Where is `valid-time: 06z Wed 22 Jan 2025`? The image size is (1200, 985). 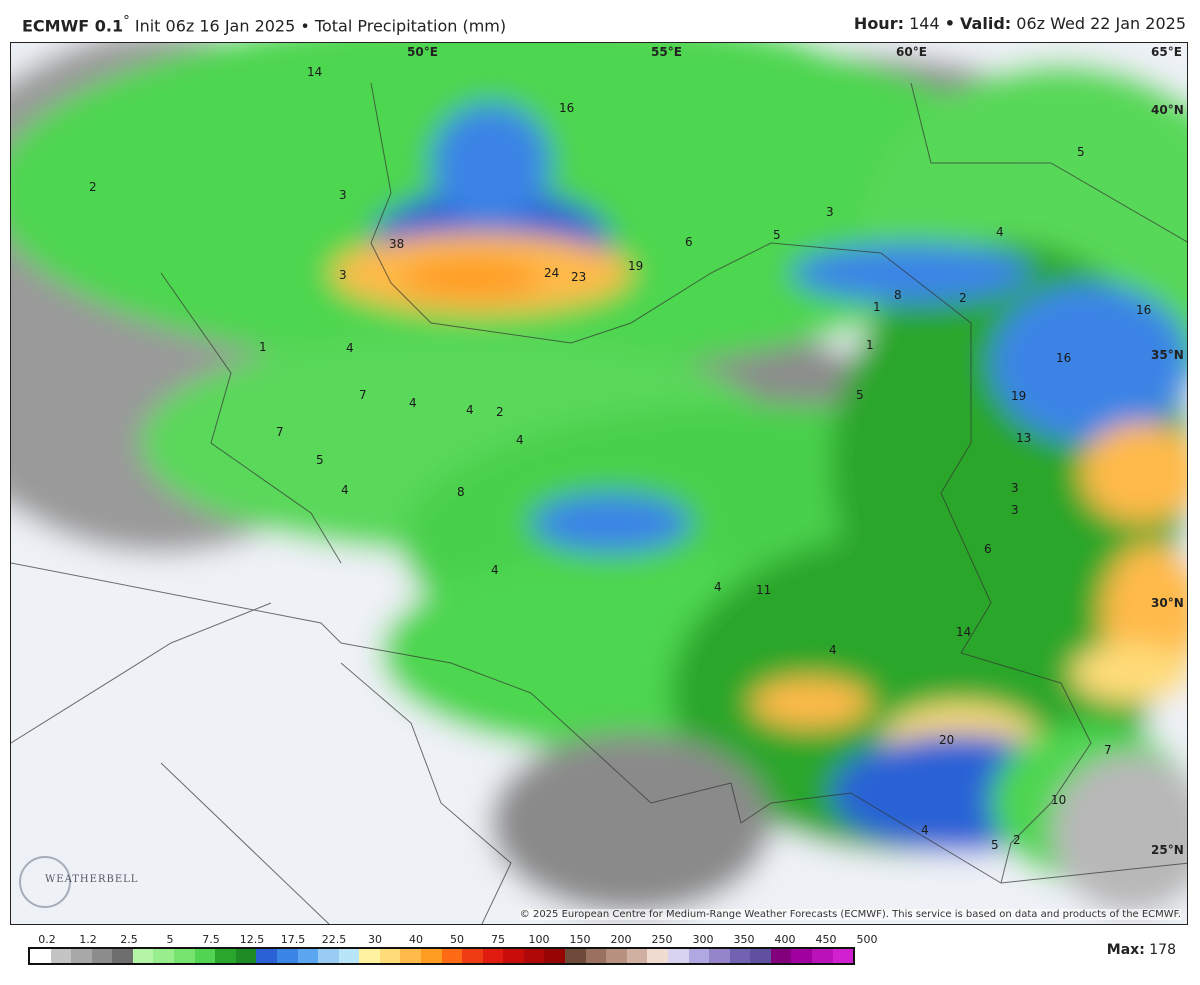
valid-time: 06z Wed 22 Jan 2025 is located at coordinates (1101, 23).